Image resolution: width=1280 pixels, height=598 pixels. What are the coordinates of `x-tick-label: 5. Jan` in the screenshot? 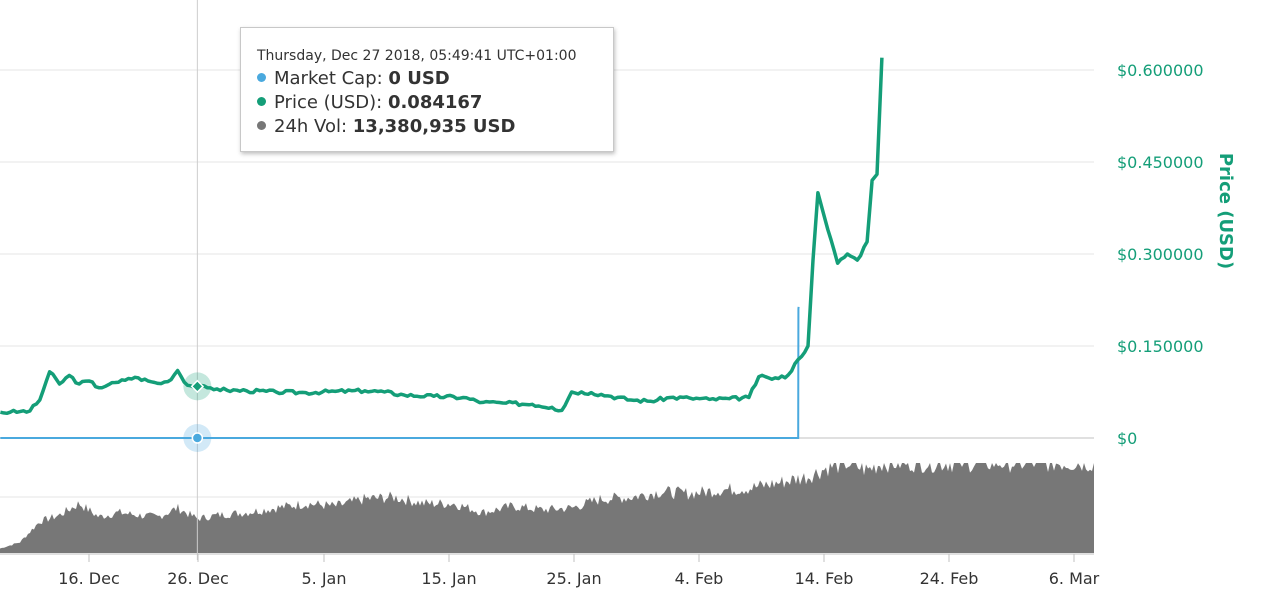 It's located at (323, 578).